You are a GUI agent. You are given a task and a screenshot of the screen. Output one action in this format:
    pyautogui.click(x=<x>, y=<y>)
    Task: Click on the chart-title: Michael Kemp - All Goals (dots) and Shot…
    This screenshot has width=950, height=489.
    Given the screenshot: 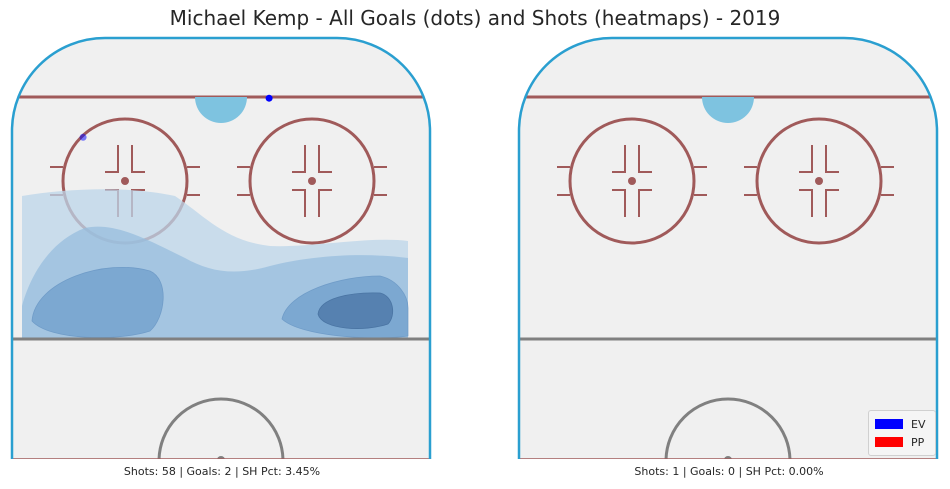 What is the action you would take?
    pyautogui.click(x=475, y=18)
    